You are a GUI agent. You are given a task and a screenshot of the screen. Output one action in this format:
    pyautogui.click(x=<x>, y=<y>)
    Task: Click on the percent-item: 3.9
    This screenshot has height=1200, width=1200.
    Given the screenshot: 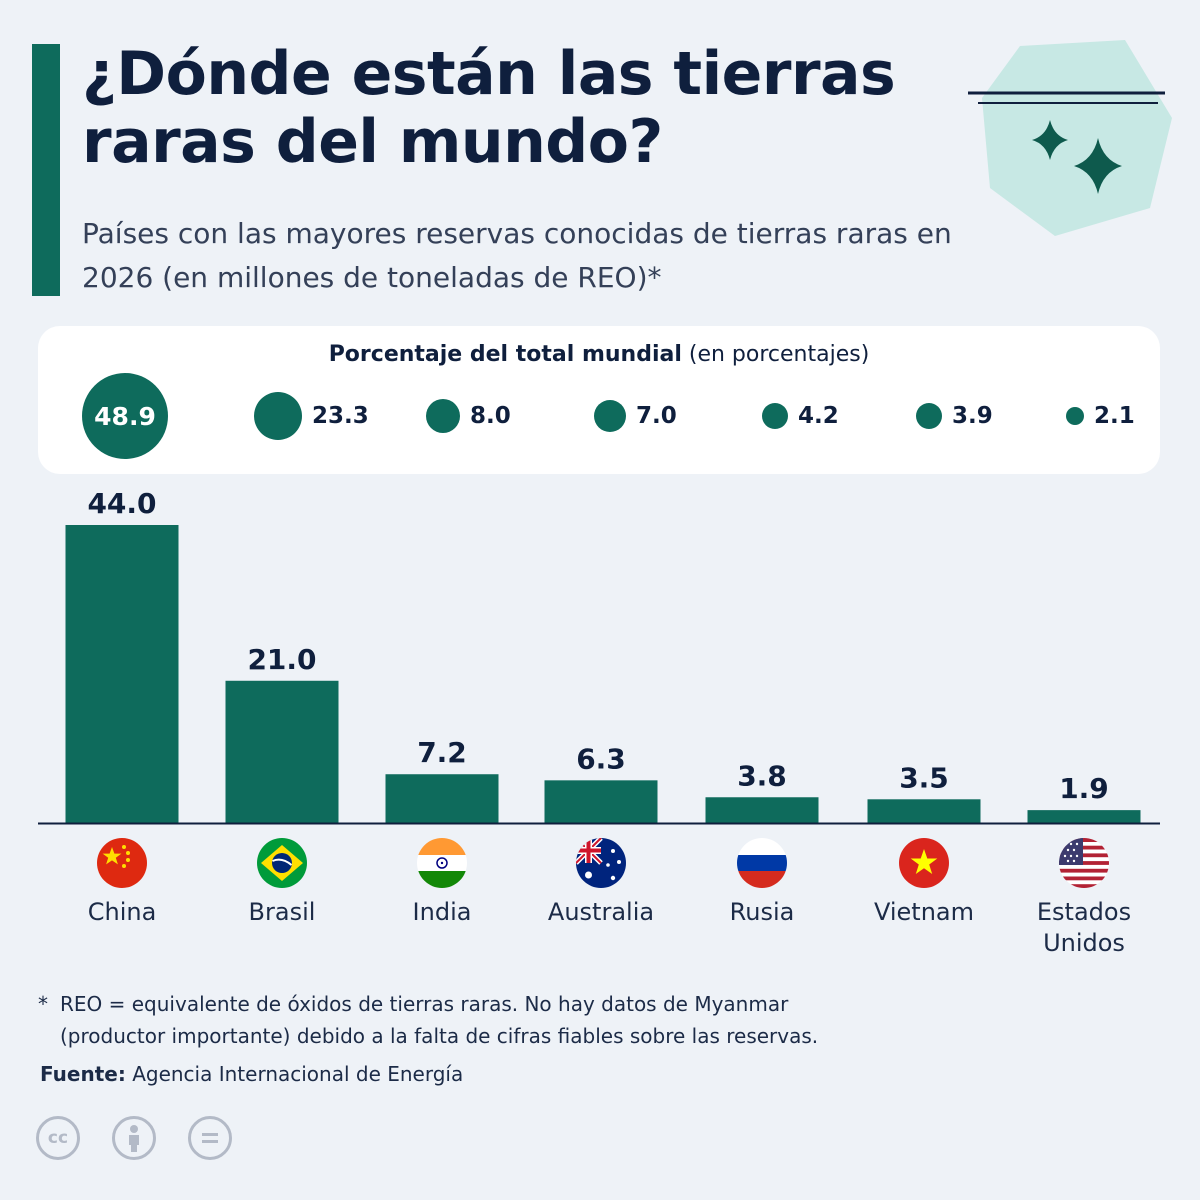 What is the action you would take?
    pyautogui.click(x=954, y=416)
    